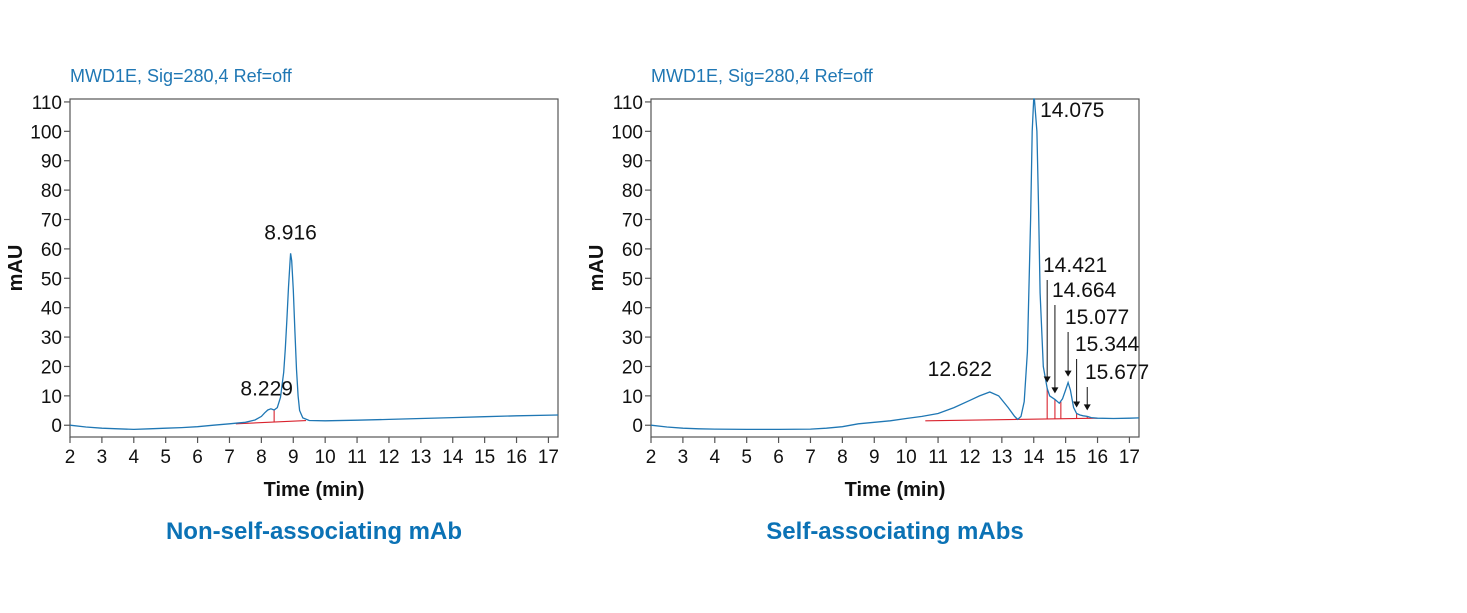  Describe the element at coordinates (1107, 344) in the screenshot. I see `peak-label: 15.344` at that location.